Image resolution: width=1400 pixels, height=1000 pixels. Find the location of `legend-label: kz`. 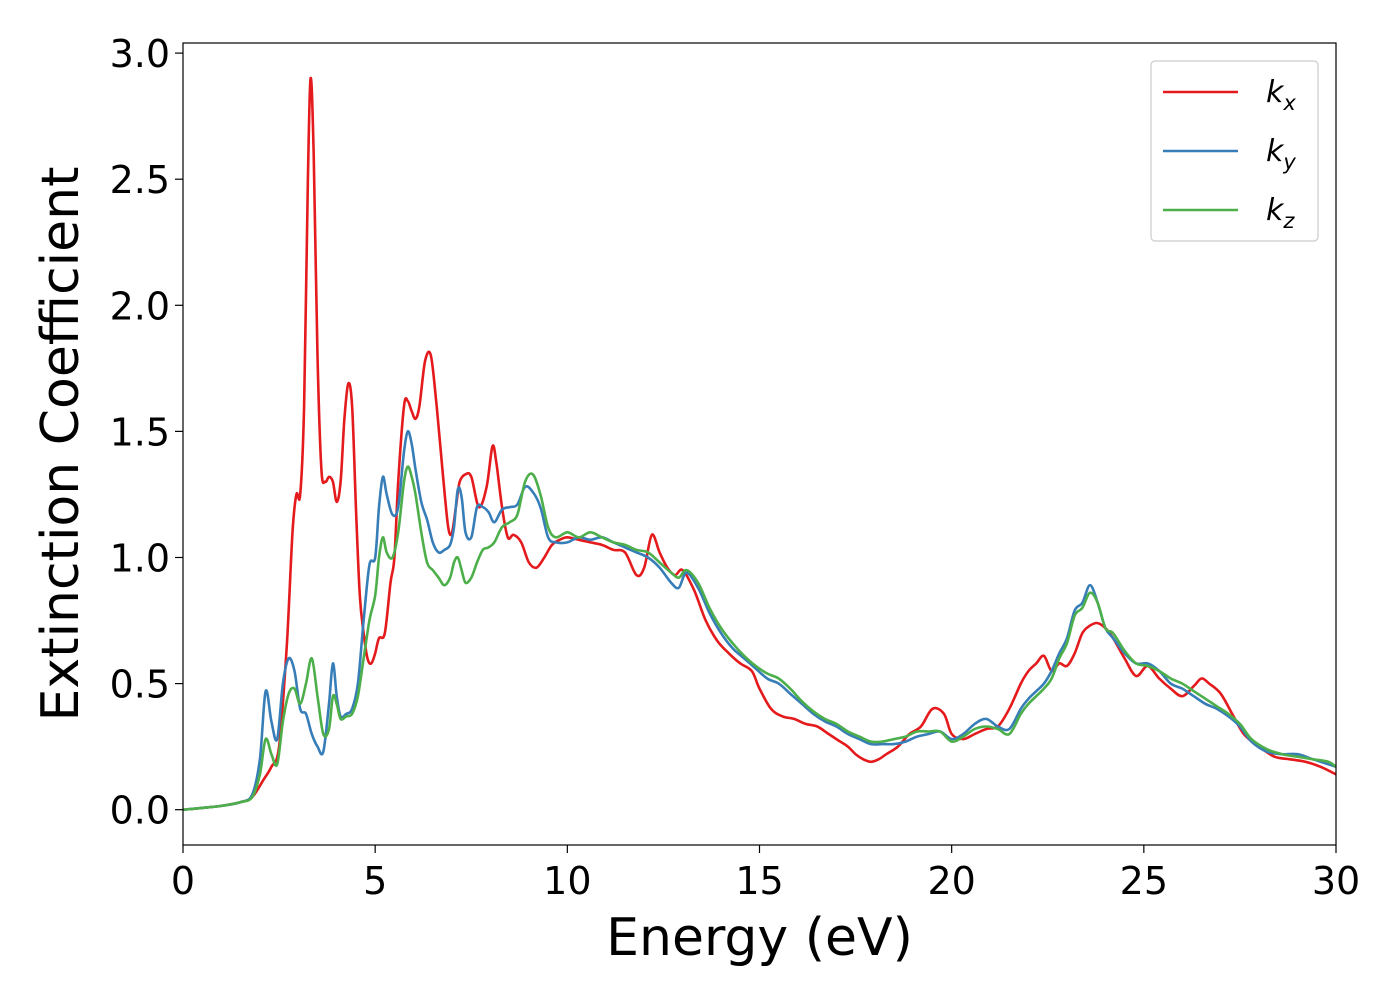

legend-label: kz is located at coordinates (1280, 213).